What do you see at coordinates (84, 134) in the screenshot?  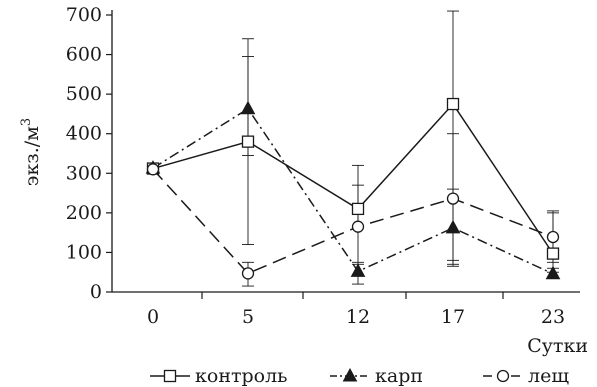 I see `y-tick-label: 400` at bounding box center [84, 134].